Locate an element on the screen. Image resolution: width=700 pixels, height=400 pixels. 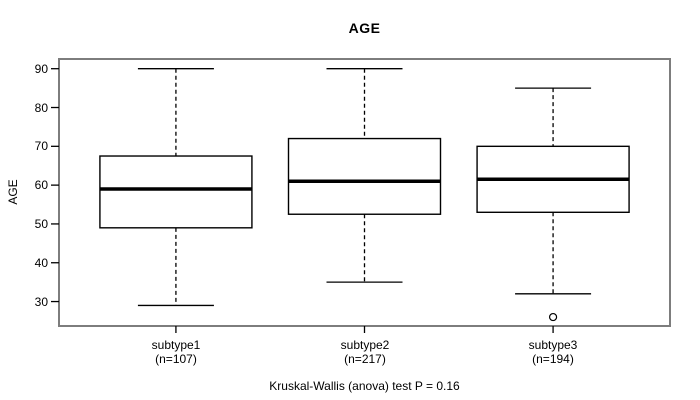
y-tick-label: 30 is located at coordinates (41, 302).